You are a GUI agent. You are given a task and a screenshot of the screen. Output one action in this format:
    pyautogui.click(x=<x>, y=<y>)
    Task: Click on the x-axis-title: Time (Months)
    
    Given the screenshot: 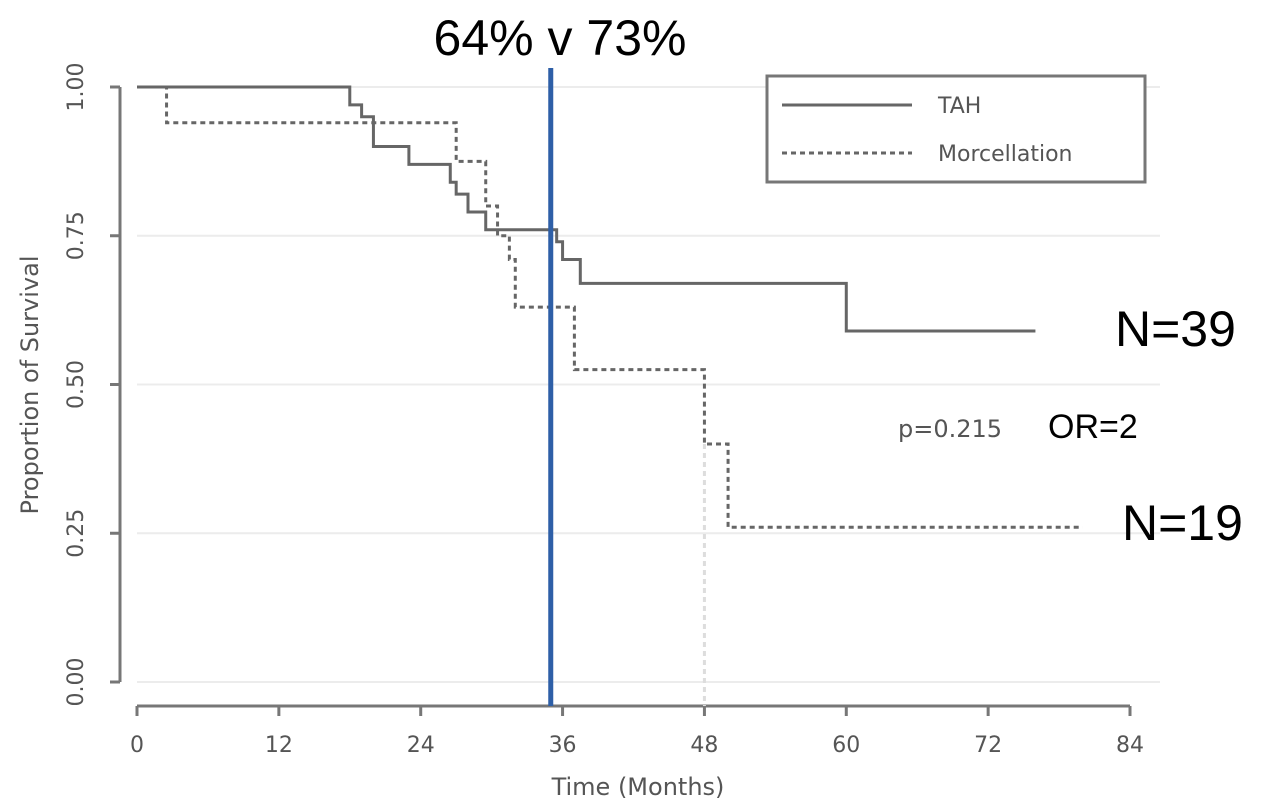 What is the action you would take?
    pyautogui.click(x=638, y=787)
    